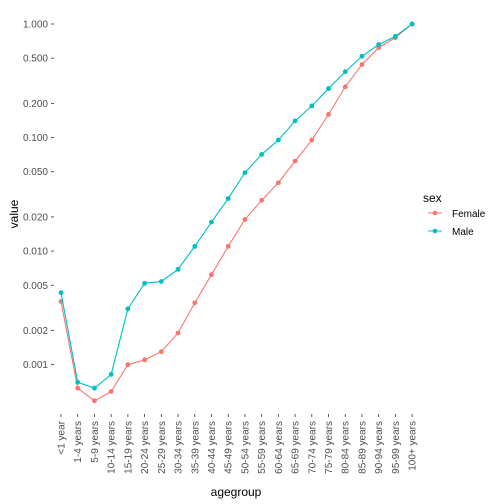 The image size is (504, 504). Describe the element at coordinates (396, 447) in the screenshot. I see `x-tick-label: 95-99 years` at that location.